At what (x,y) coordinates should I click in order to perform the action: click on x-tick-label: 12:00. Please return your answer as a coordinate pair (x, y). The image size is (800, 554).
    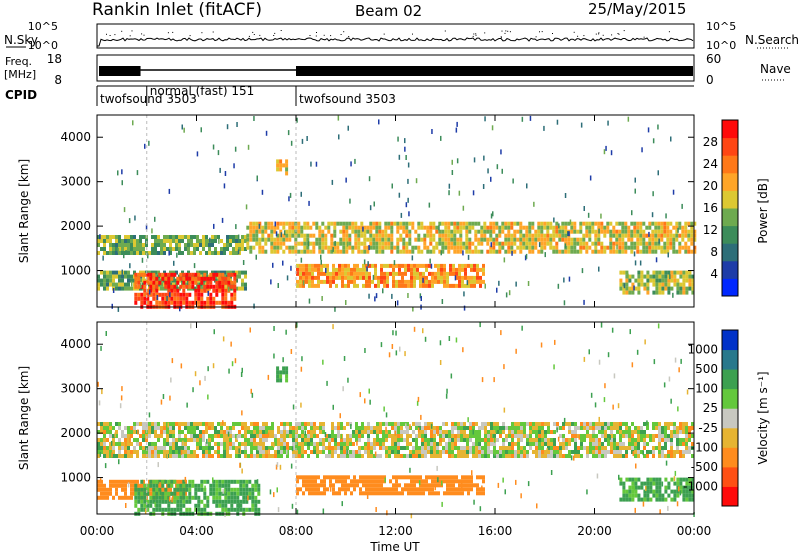
    Looking at the image, I should click on (395, 531).